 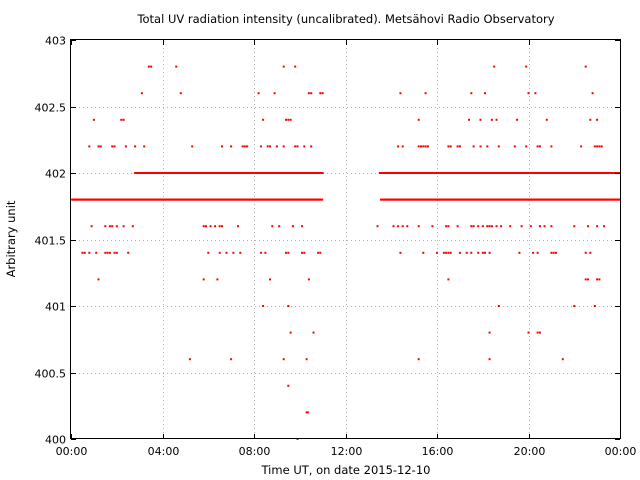 I want to click on y-tick-label: 401, so click(x=55, y=307).